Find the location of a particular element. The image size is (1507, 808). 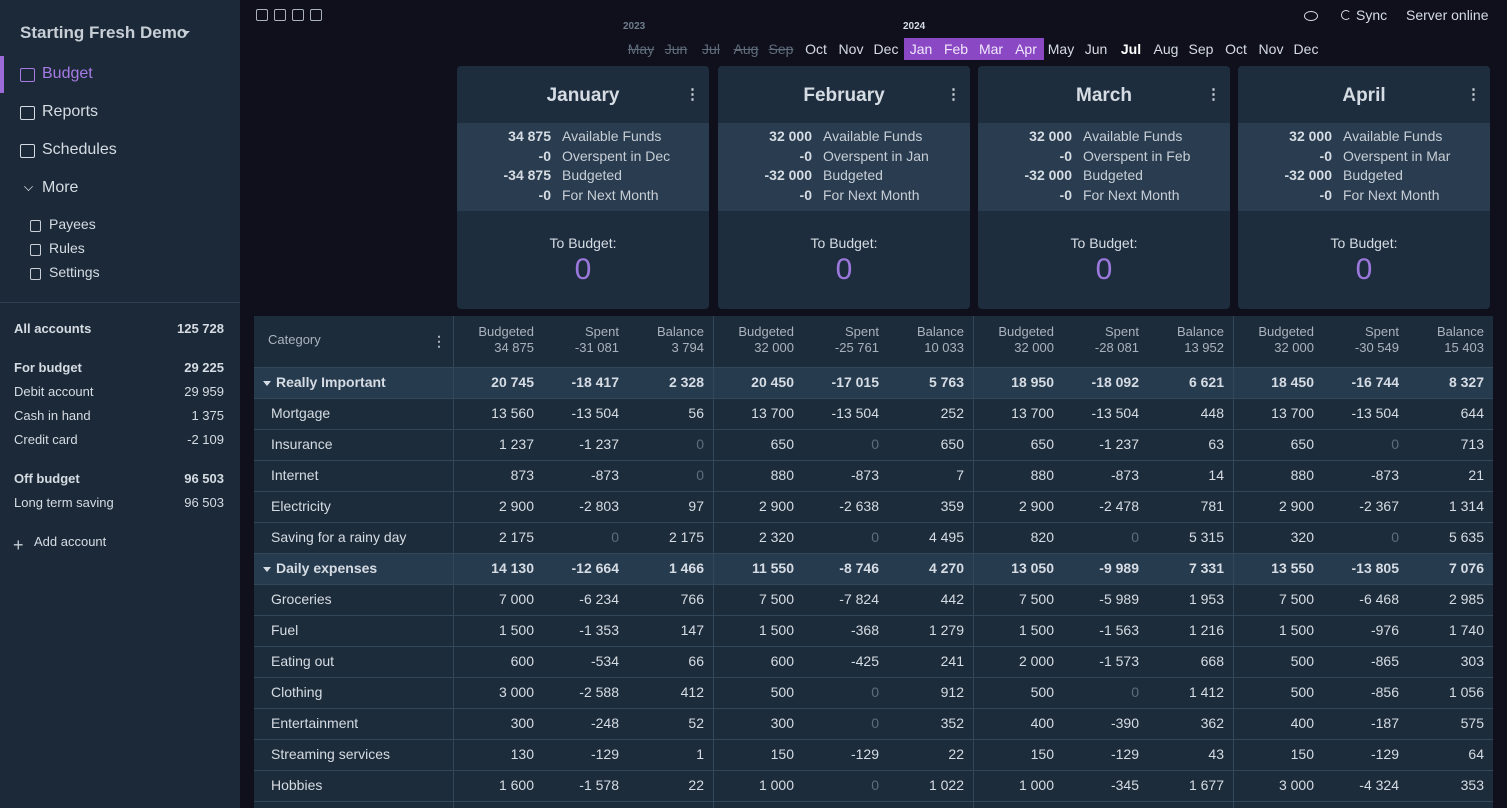

sub-nav-item: Payees is located at coordinates (72, 224).